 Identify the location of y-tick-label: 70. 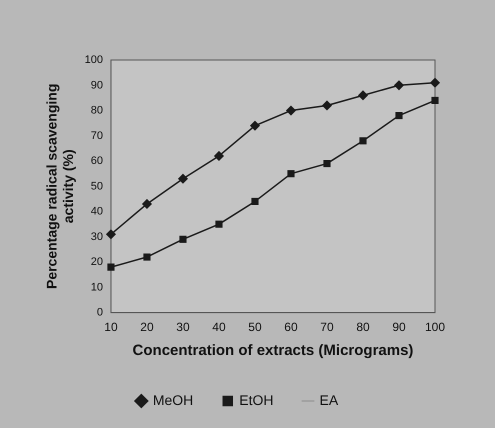
(96, 136).